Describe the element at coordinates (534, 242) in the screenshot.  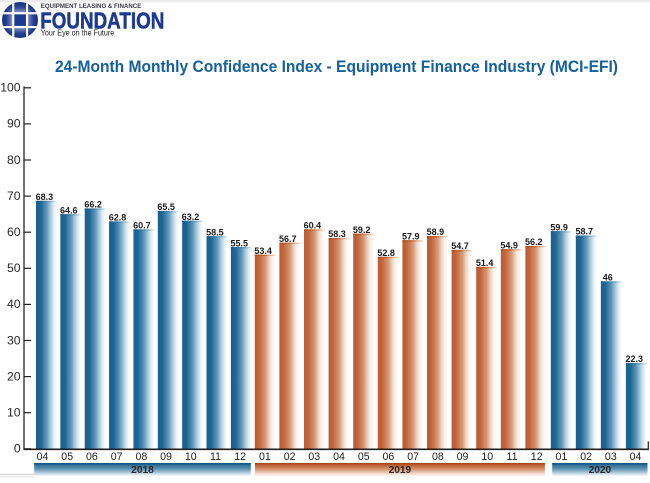
I see `svg-text: 56.2` at that location.